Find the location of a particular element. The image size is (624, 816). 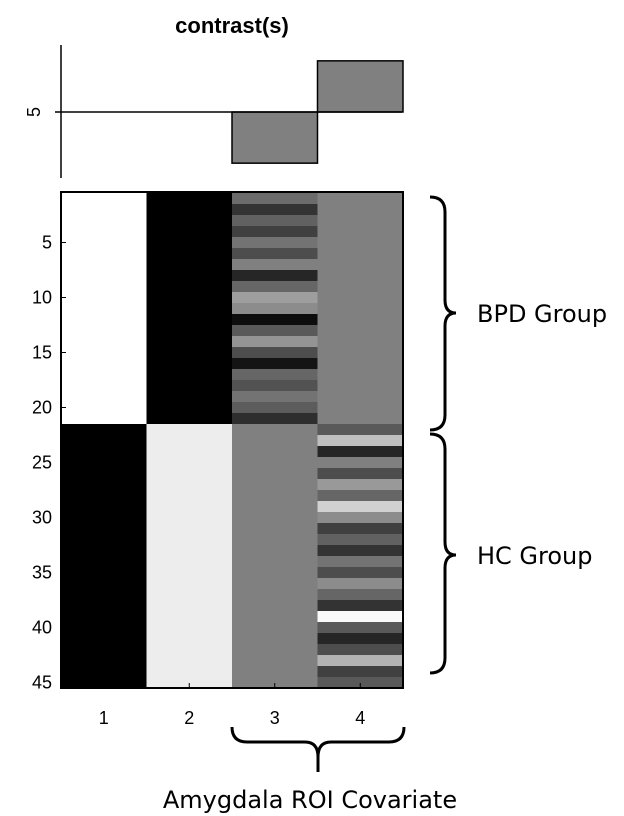

matrix-x-ticks: 1 2 3 4 is located at coordinates (232, 705).